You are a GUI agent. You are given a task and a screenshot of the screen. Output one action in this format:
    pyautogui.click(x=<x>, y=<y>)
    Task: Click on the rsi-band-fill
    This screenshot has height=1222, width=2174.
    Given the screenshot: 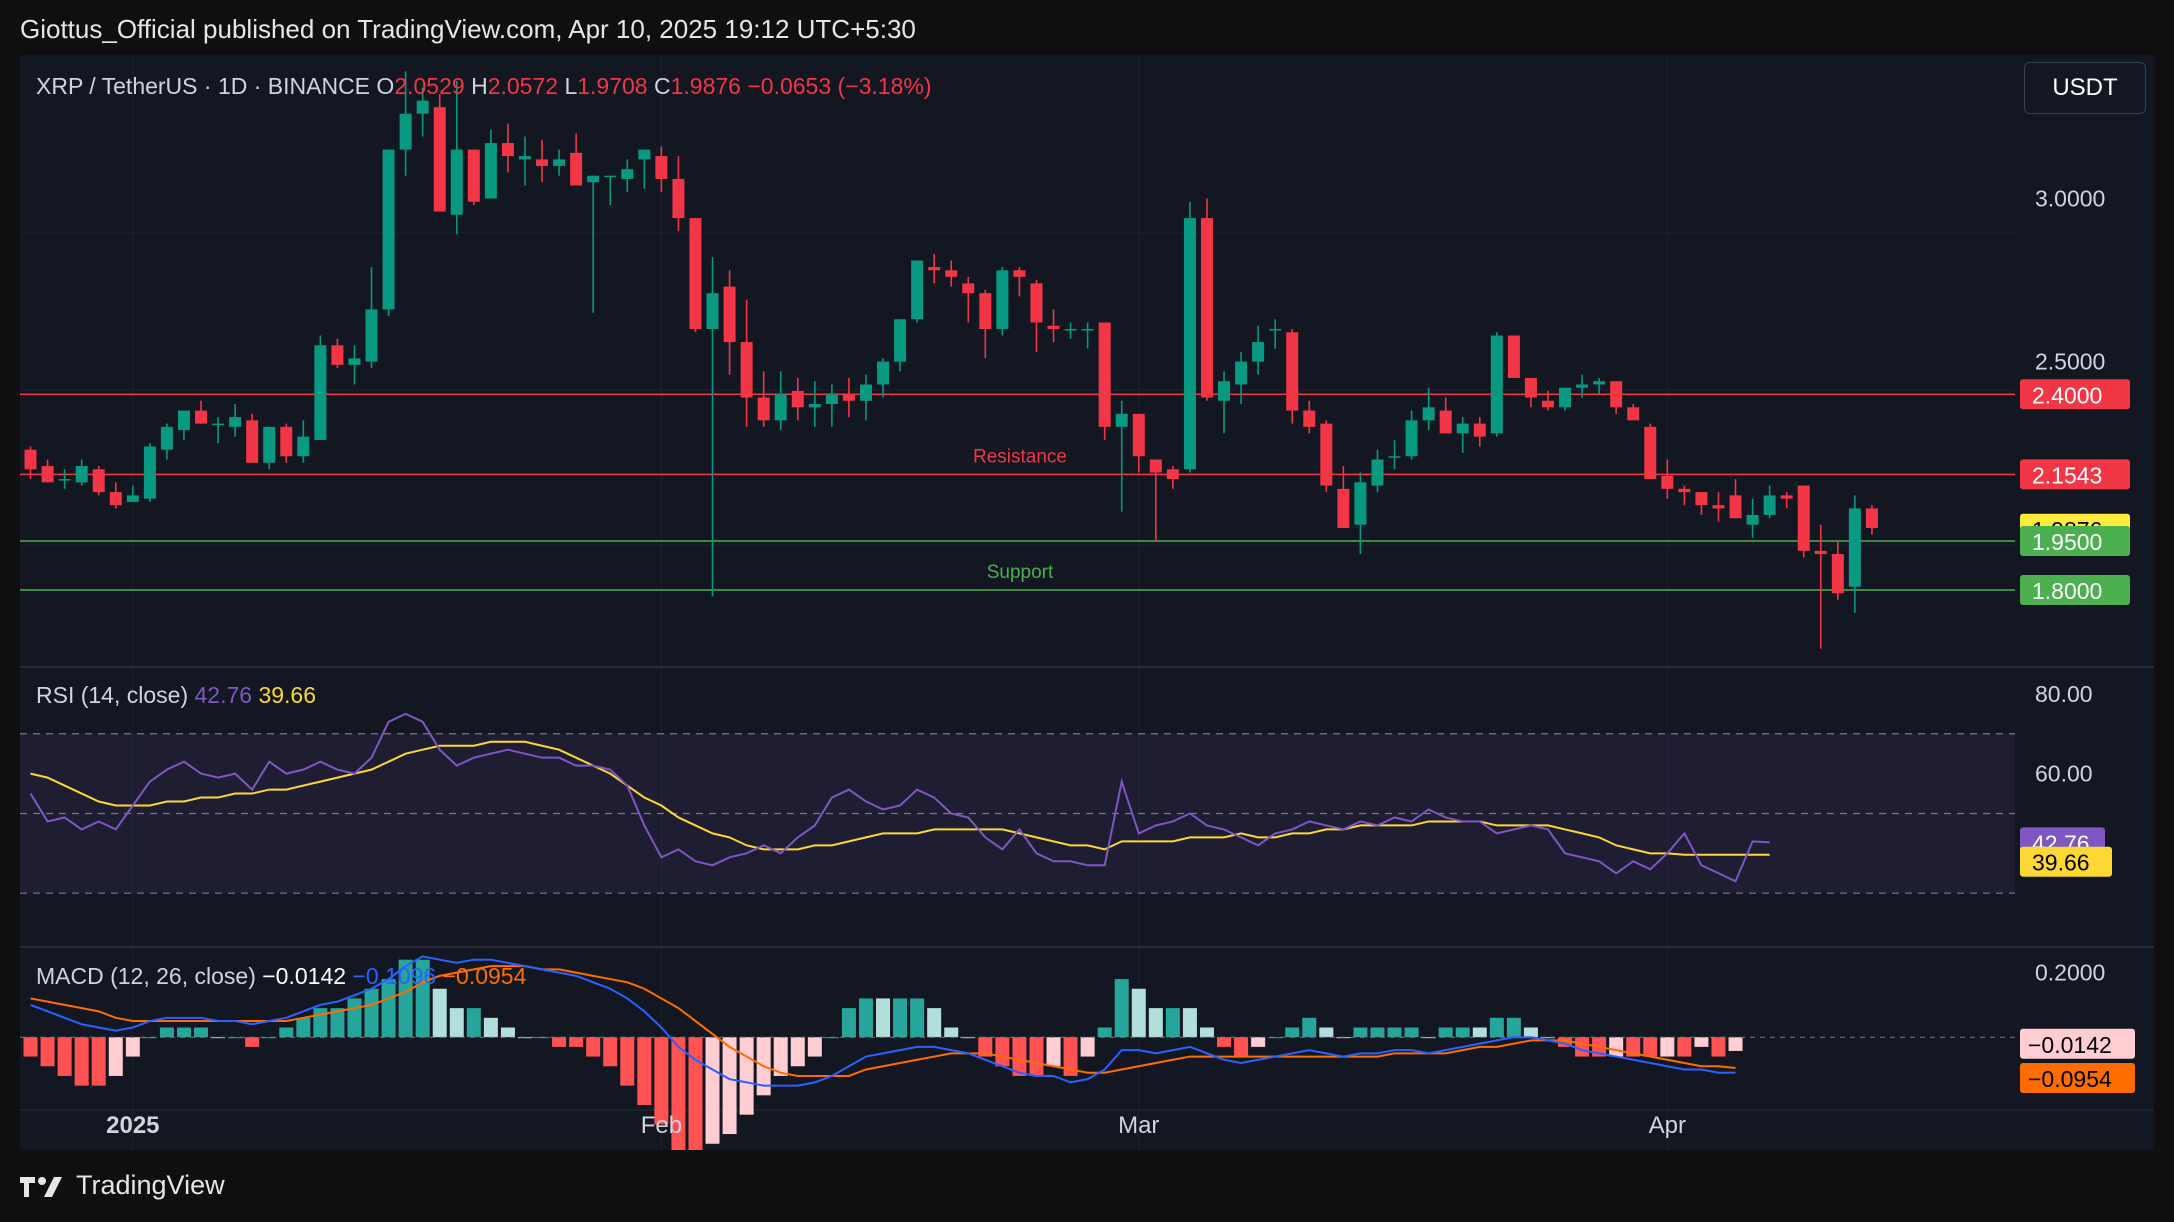 What is the action you would take?
    pyautogui.click(x=1017, y=813)
    